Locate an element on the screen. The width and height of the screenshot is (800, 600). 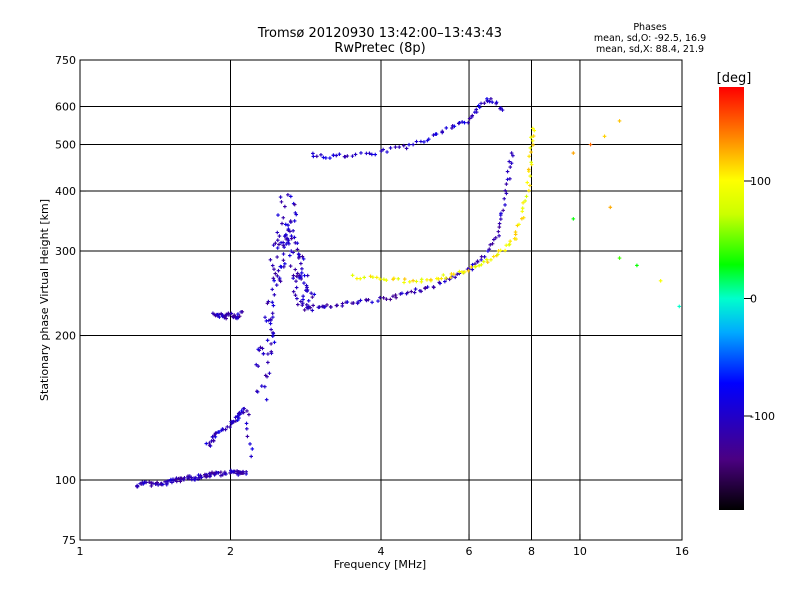
y-tick-label: 400 is located at coordinates (65, 191).